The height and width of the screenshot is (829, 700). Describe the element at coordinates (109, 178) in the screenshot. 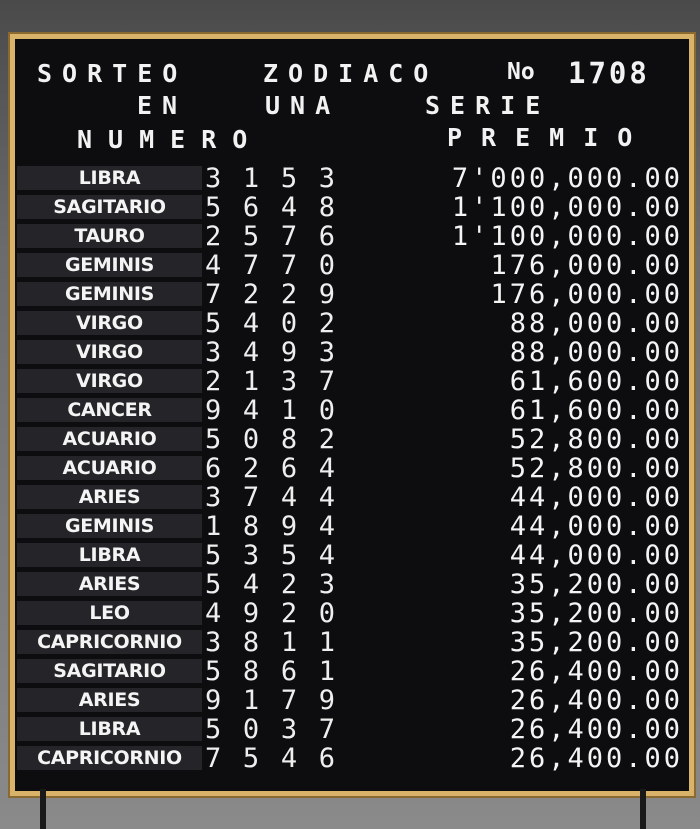

I see `zodiac-sign: LIBRA` at that location.